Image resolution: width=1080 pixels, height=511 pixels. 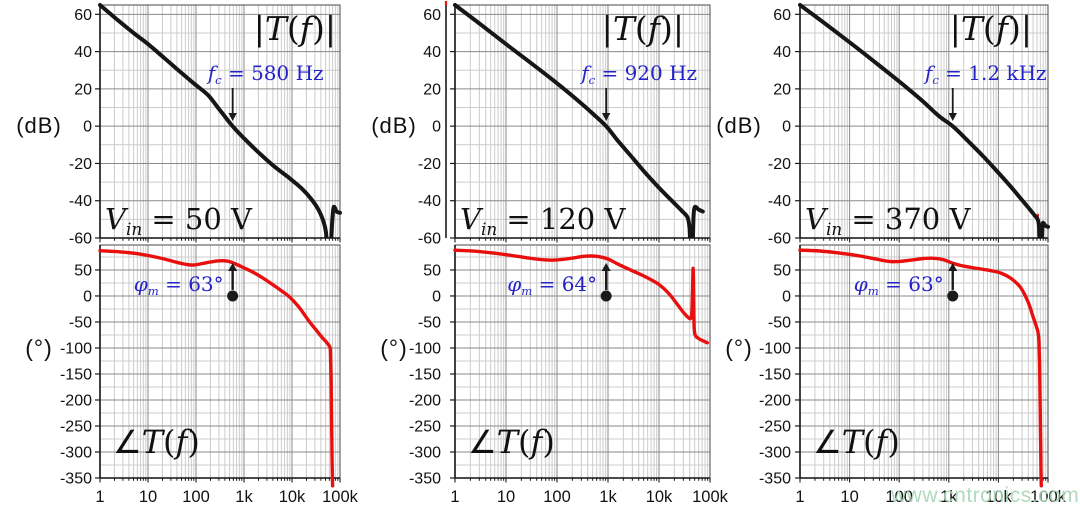 What do you see at coordinates (559, 282) in the screenshot?
I see `phase-margin-annotation: φm = 64°` at bounding box center [559, 282].